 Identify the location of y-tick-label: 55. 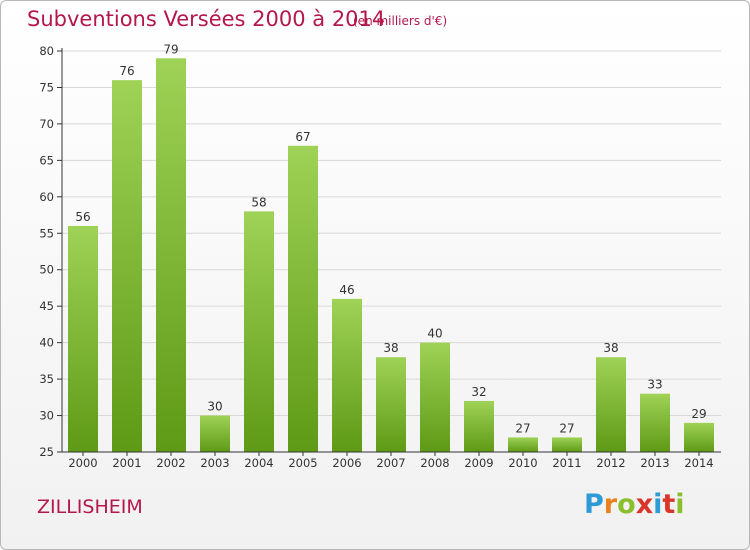
(46, 233).